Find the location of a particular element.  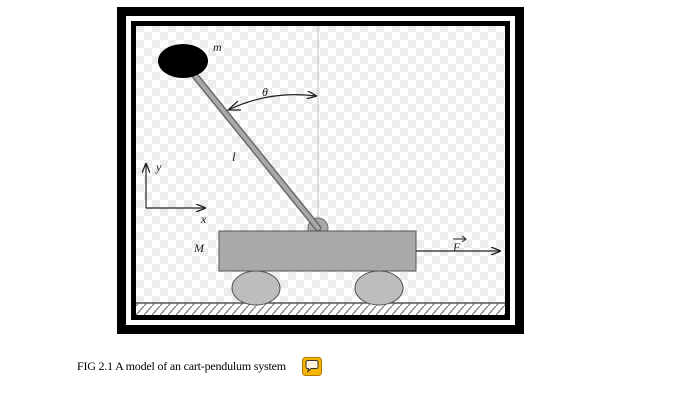

ground-hatch is located at coordinates (320, 309).